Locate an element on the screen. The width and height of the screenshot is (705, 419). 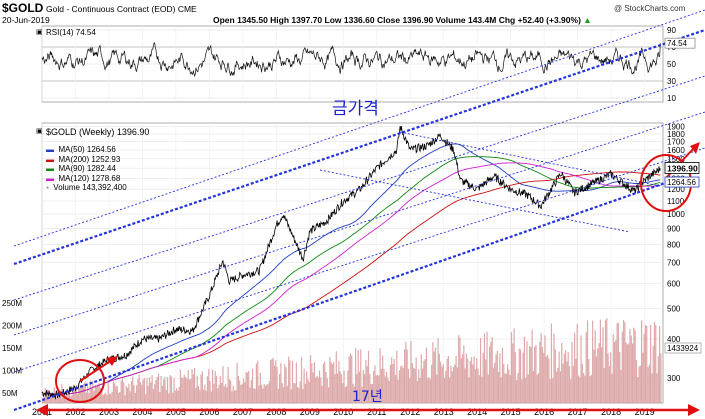
volume-value-tag is located at coordinates (683, 348).